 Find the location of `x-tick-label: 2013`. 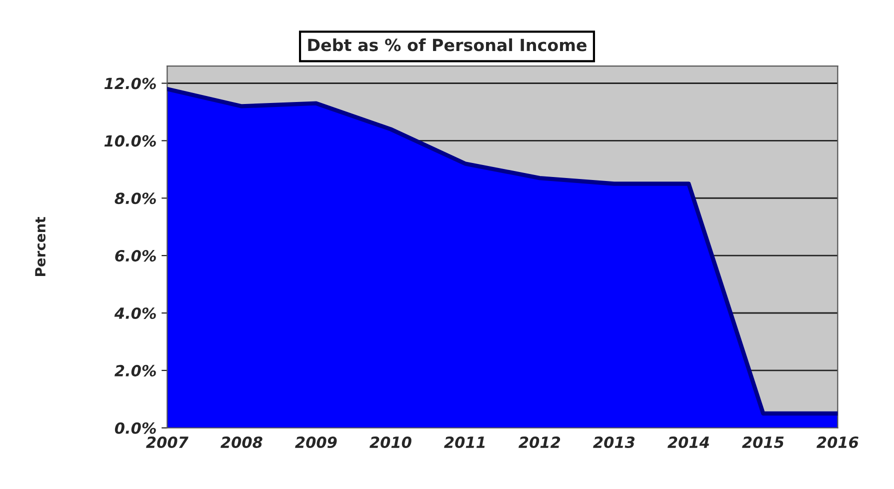

x-tick-label: 2013 is located at coordinates (614, 442).